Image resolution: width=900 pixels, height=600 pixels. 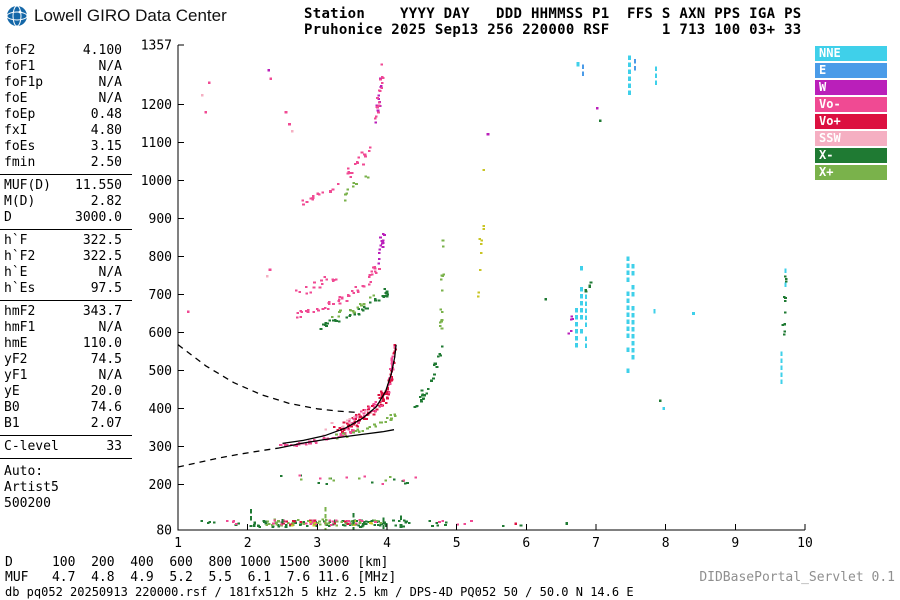 I want to click on readout-row: yE 20.0, so click(x=66, y=392).